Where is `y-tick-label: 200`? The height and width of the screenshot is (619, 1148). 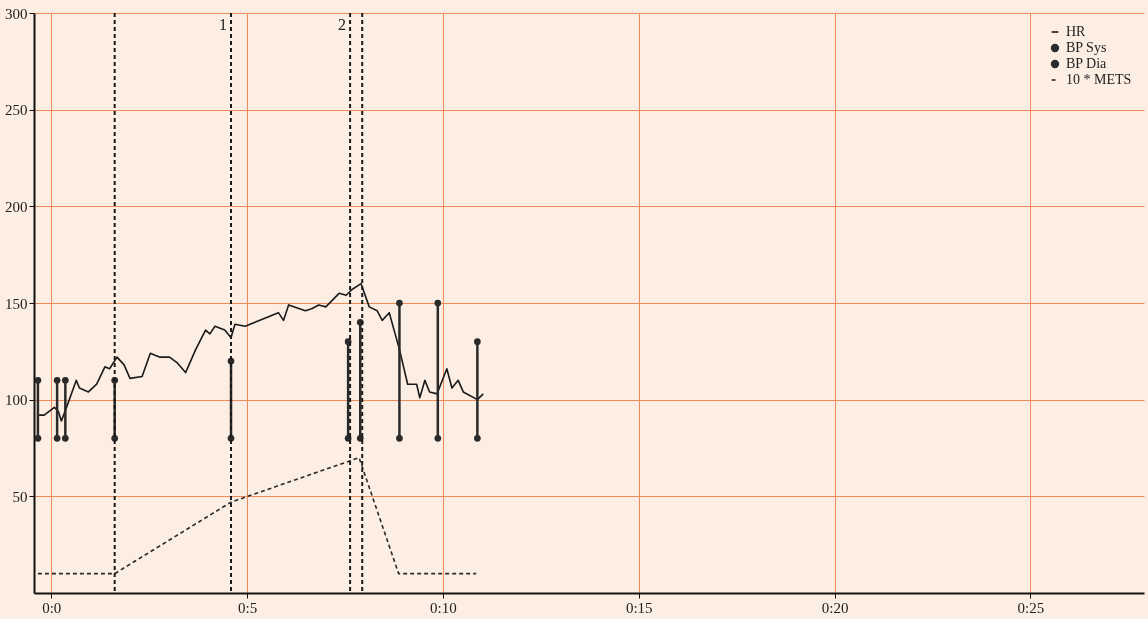 y-tick-label: 200 is located at coordinates (16, 206).